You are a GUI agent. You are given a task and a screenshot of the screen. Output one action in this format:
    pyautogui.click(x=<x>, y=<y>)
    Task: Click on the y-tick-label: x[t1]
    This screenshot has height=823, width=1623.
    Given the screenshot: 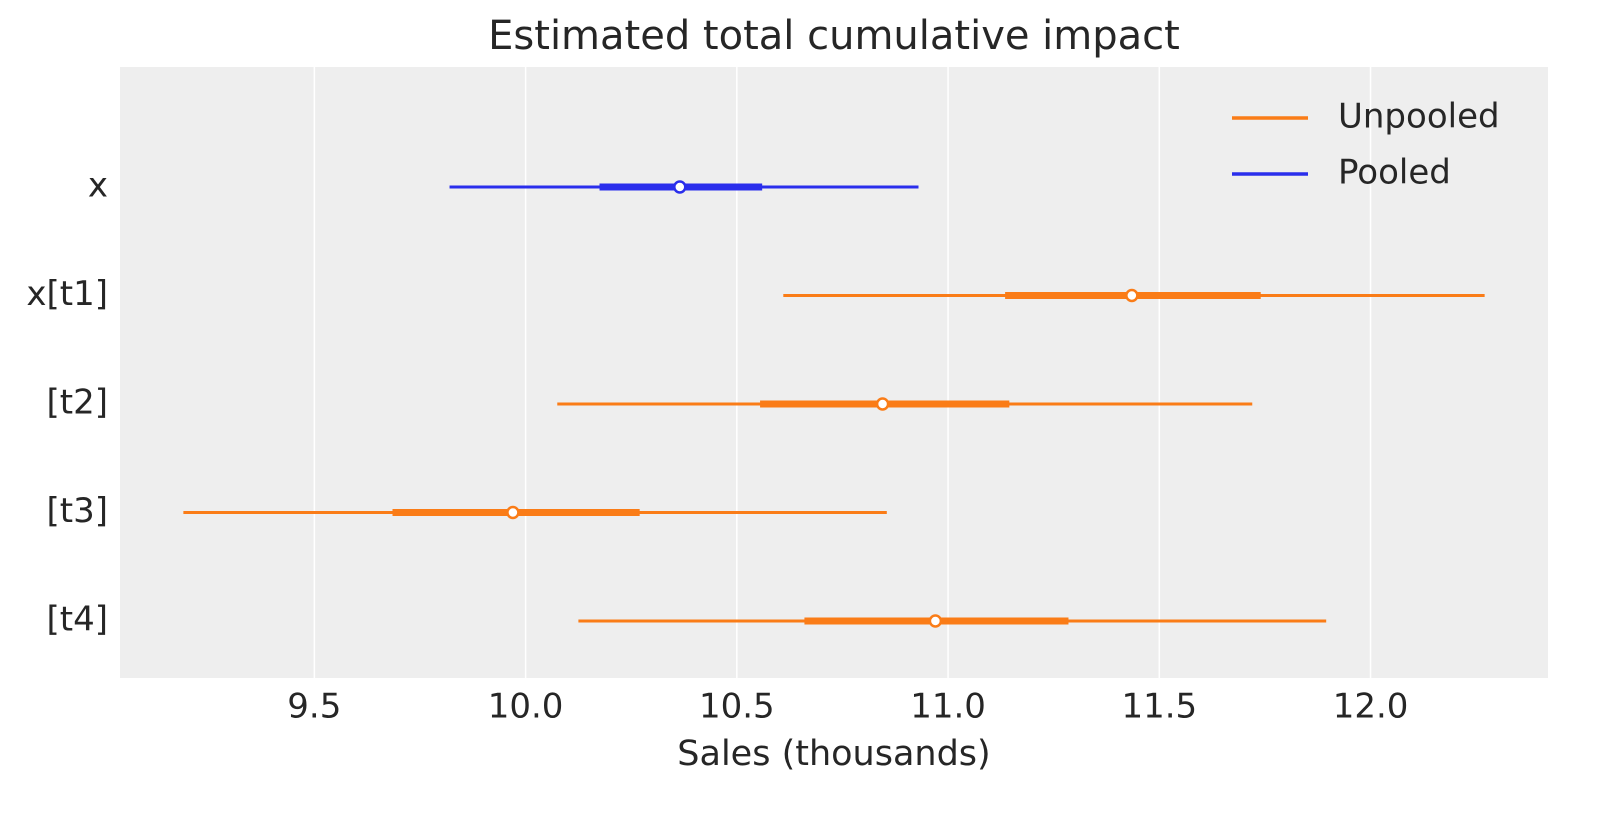 What is the action you would take?
    pyautogui.click(x=67, y=294)
    